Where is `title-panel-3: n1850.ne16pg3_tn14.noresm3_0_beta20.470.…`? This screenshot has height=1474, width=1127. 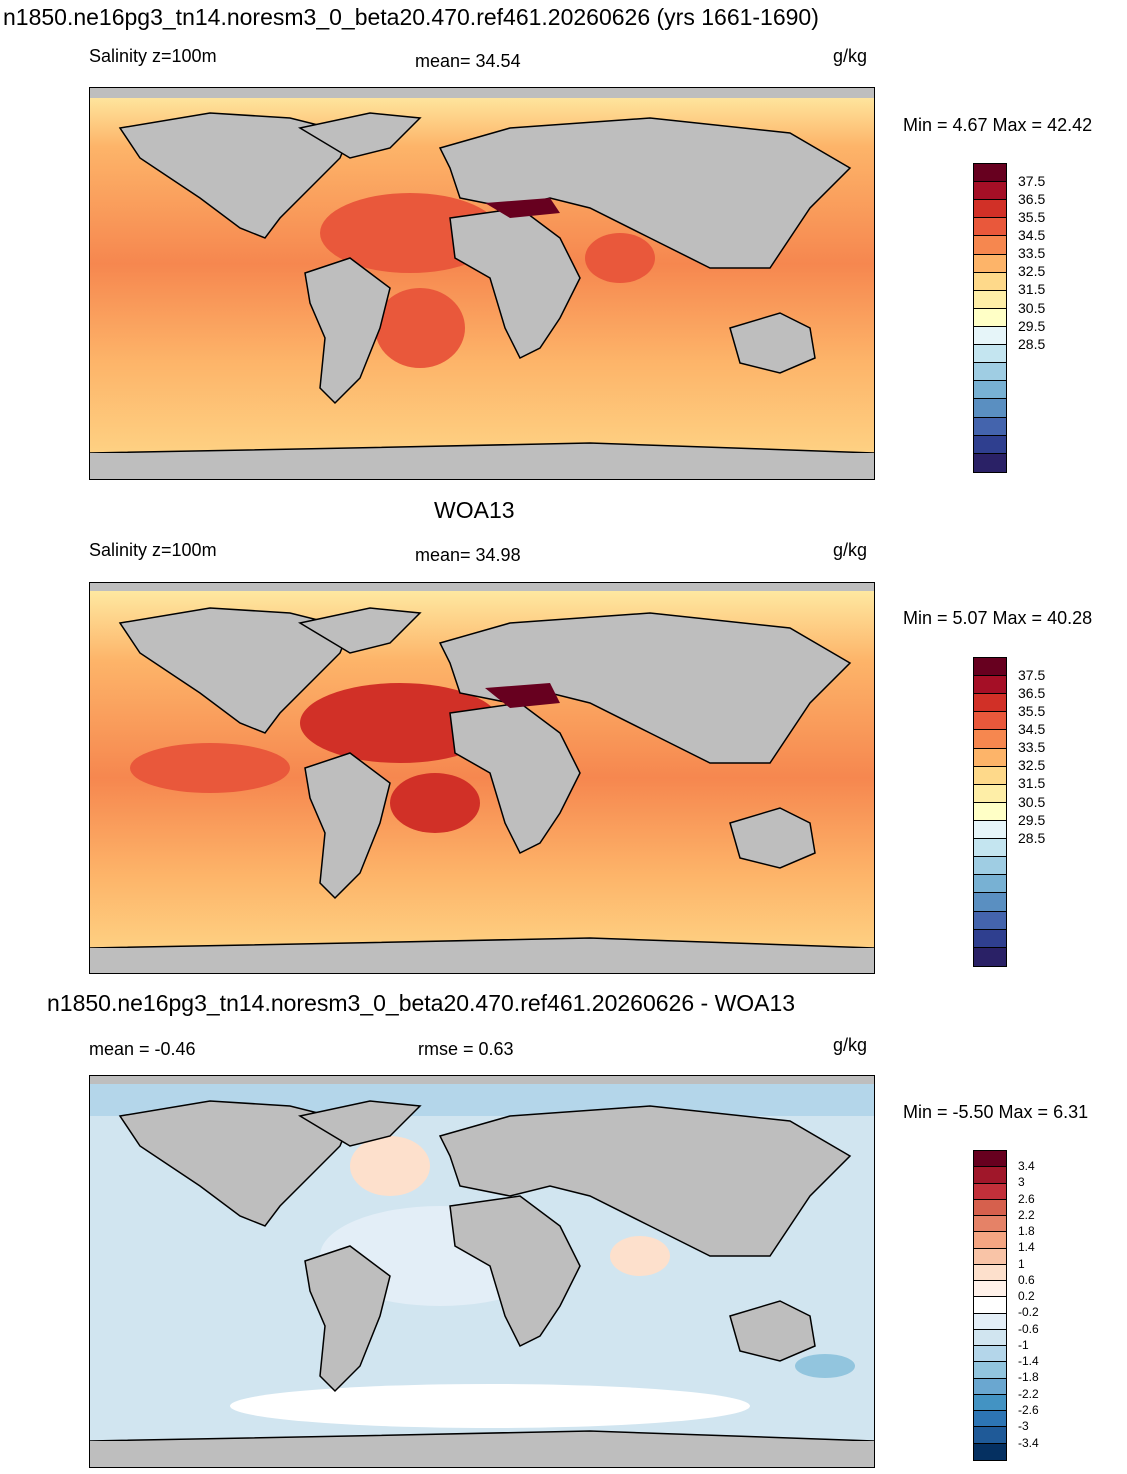 title-panel-3: n1850.ne16pg3_tn14.noresm3_0_beta20.470.… is located at coordinates (421, 1003).